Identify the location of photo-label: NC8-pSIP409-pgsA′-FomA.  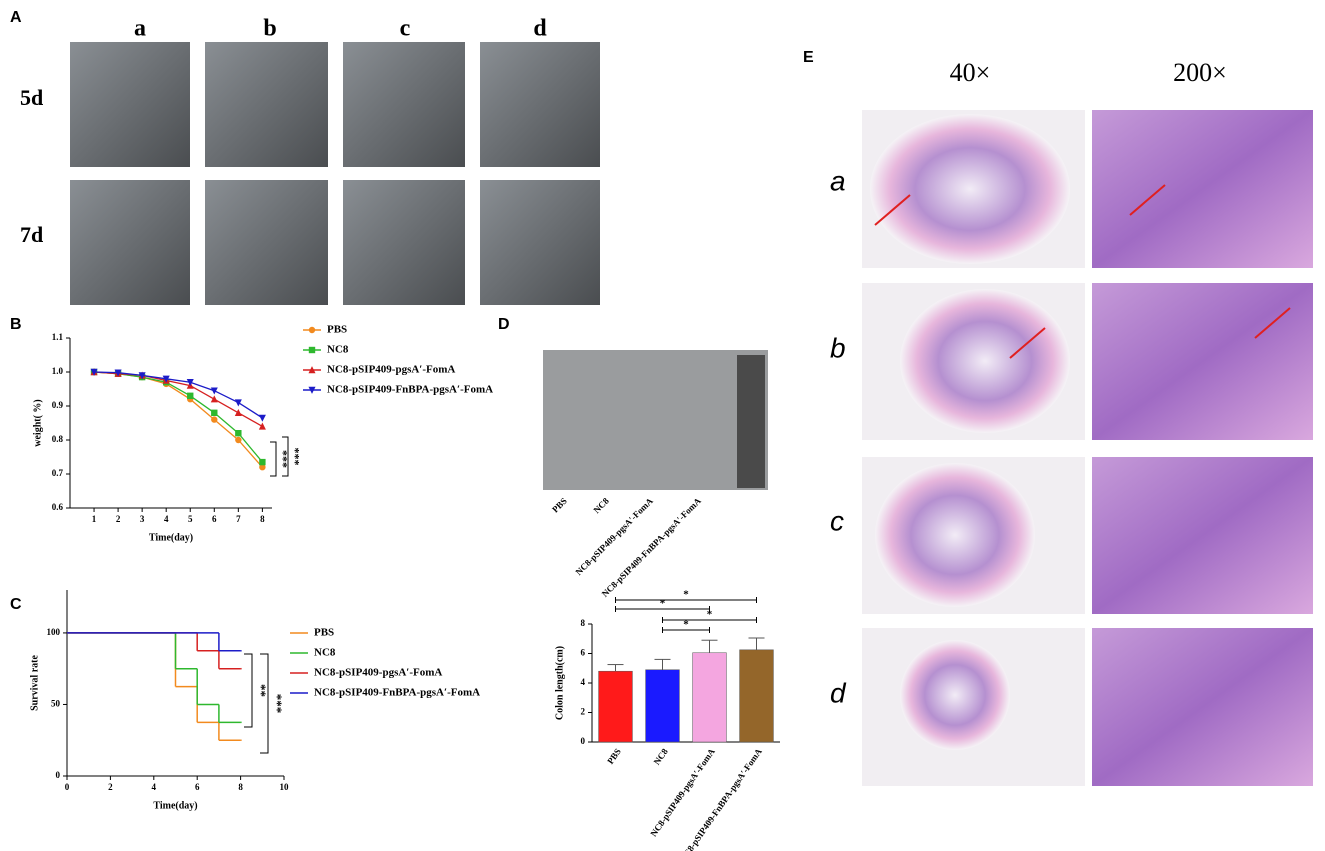
(615, 536).